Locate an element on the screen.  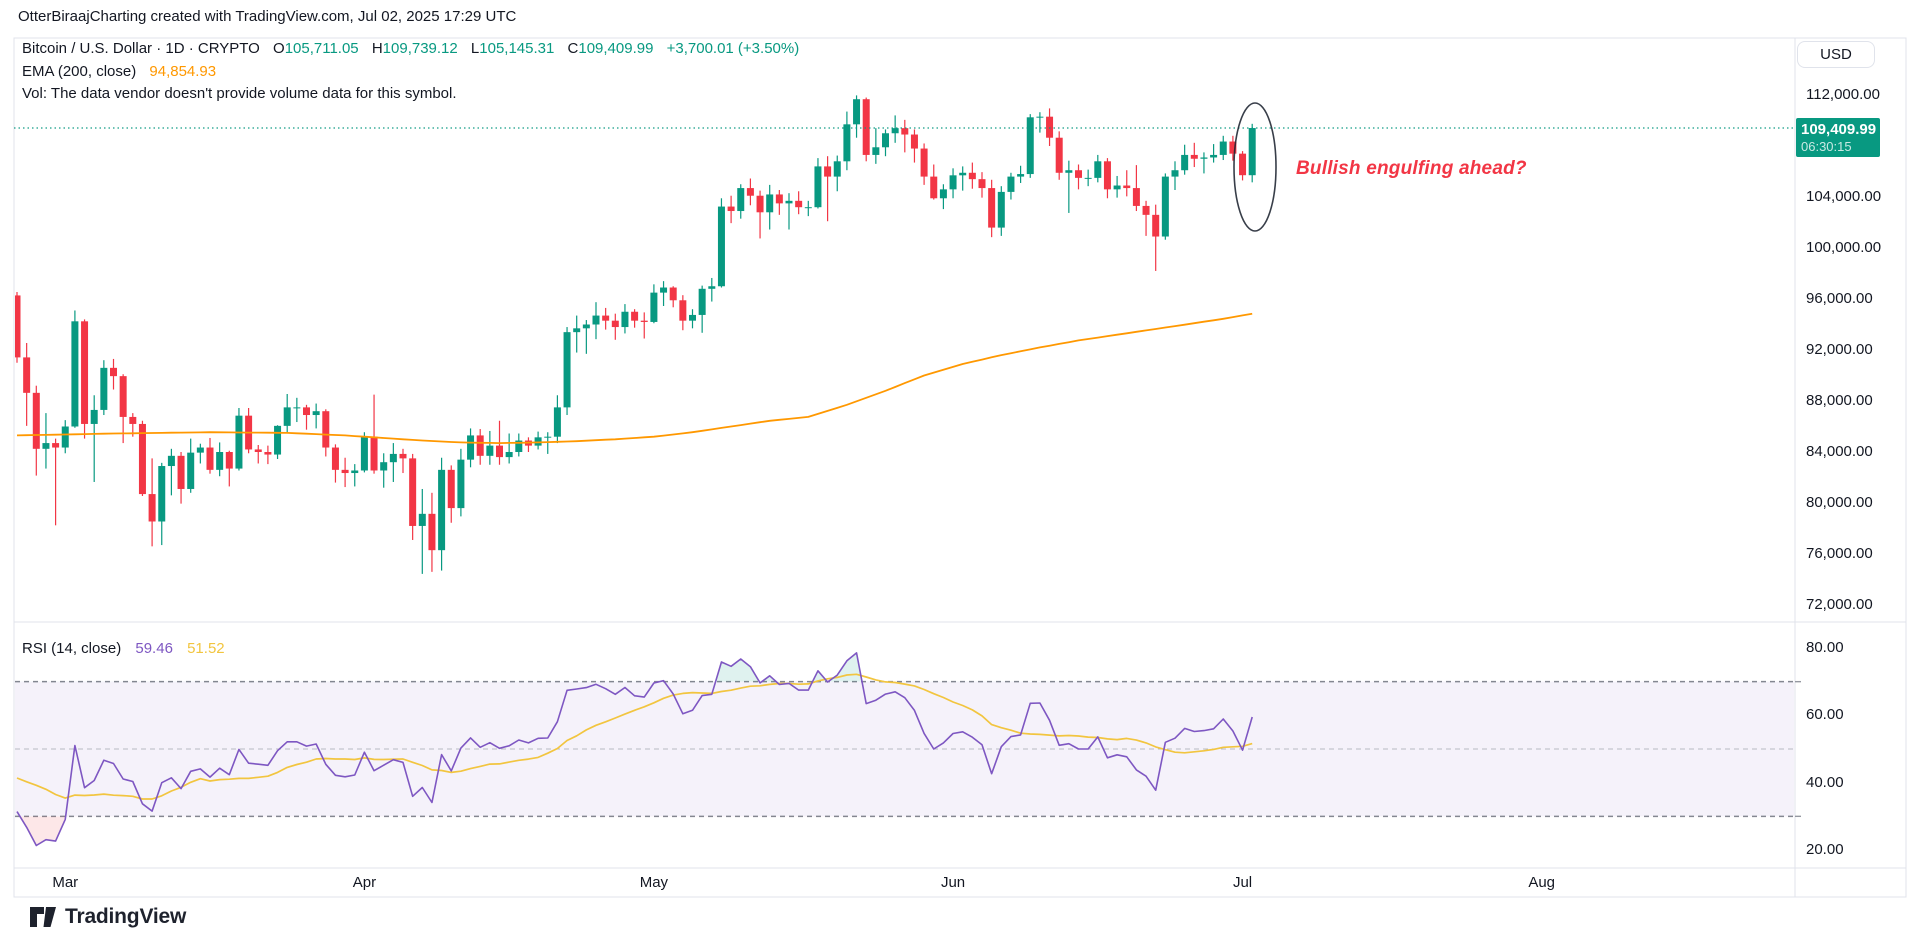
price-tick-label: 80,000.00 is located at coordinates (1839, 502).